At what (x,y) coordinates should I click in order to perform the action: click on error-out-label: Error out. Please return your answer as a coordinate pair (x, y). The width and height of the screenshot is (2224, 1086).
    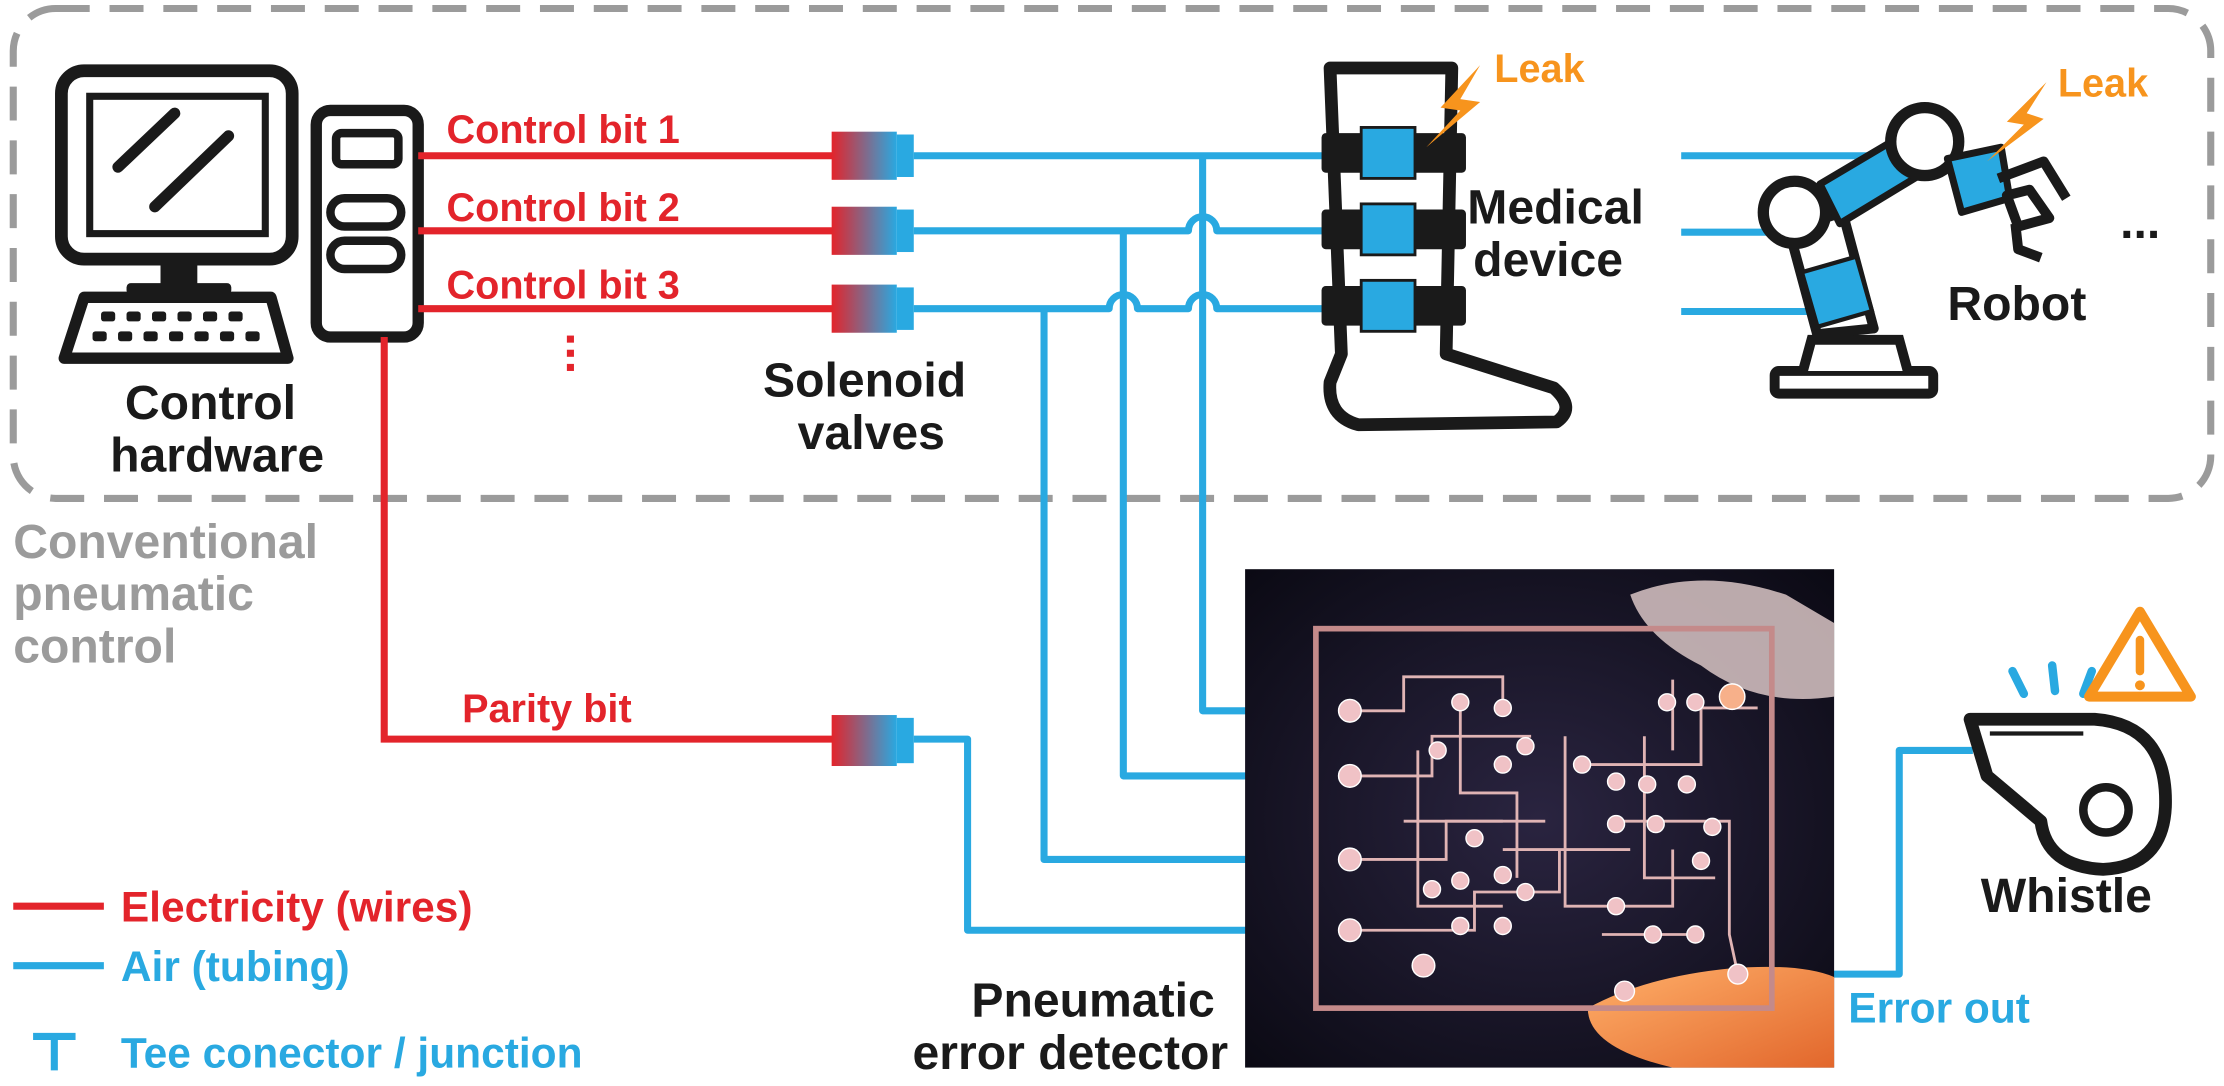
    Looking at the image, I should click on (1939, 1007).